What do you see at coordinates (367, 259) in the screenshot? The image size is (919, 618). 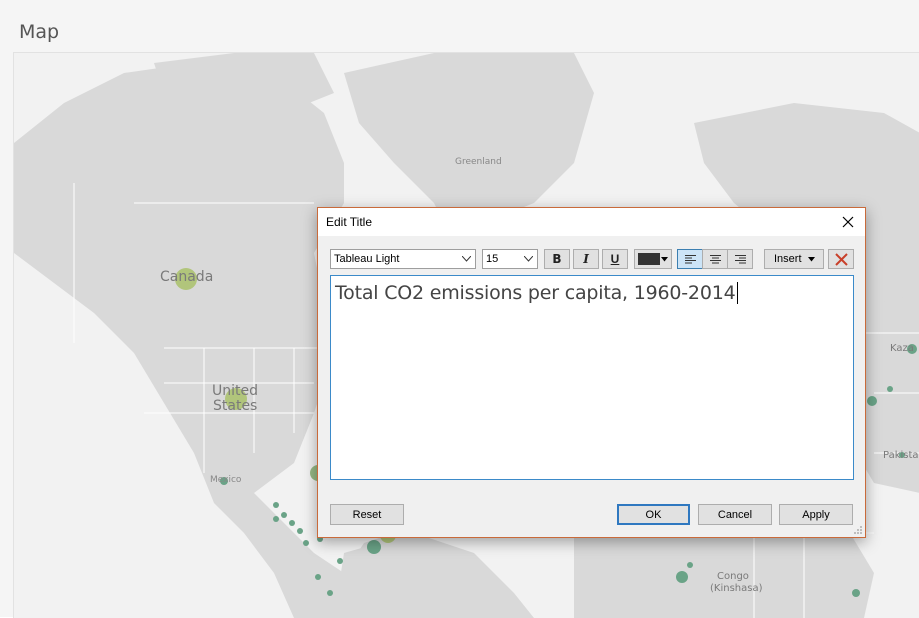 I see `font-family-value: Tableau Light` at bounding box center [367, 259].